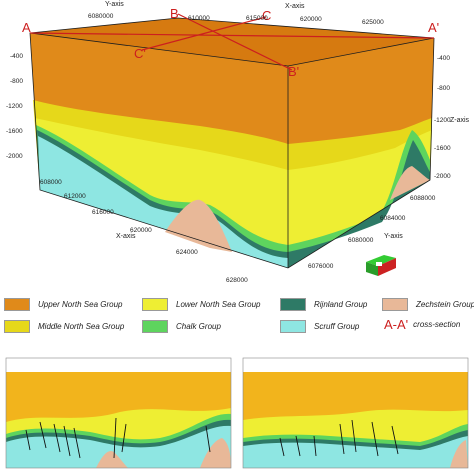 The width and height of the screenshot is (474, 474). What do you see at coordinates (337, 326) in the screenshot?
I see `legend-label: Scruff Group` at bounding box center [337, 326].